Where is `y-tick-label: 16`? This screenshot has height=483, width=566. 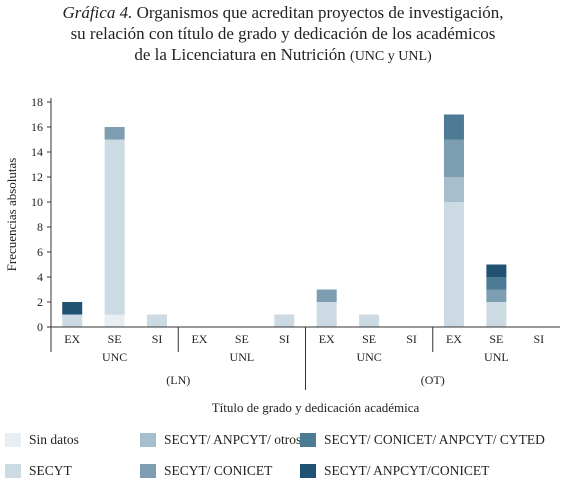
y-tick-label: 16 is located at coordinates (37, 127).